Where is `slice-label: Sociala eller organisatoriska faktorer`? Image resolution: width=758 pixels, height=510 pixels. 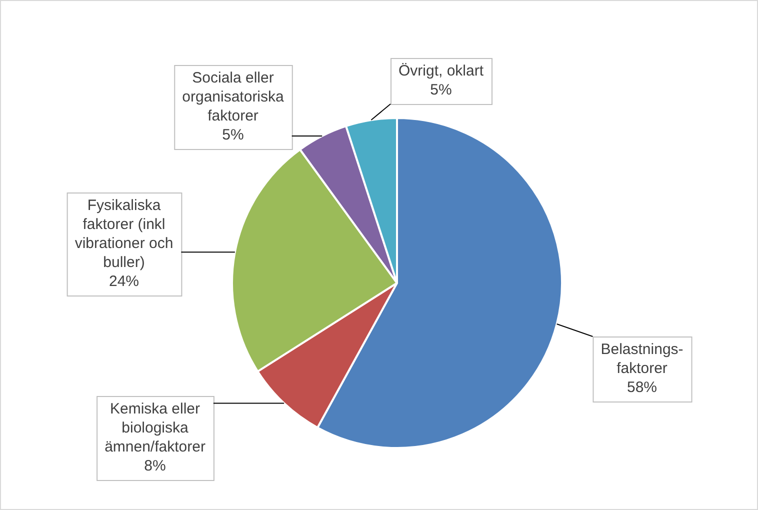
slice-label: Sociala eller organisatoriska faktorer is located at coordinates (233, 97).